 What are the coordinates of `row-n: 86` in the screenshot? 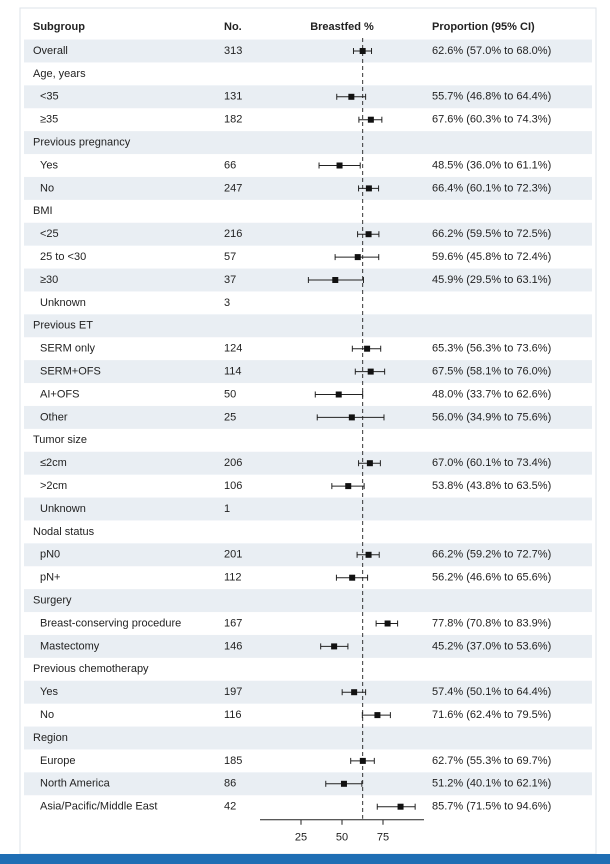 It's located at (230, 784).